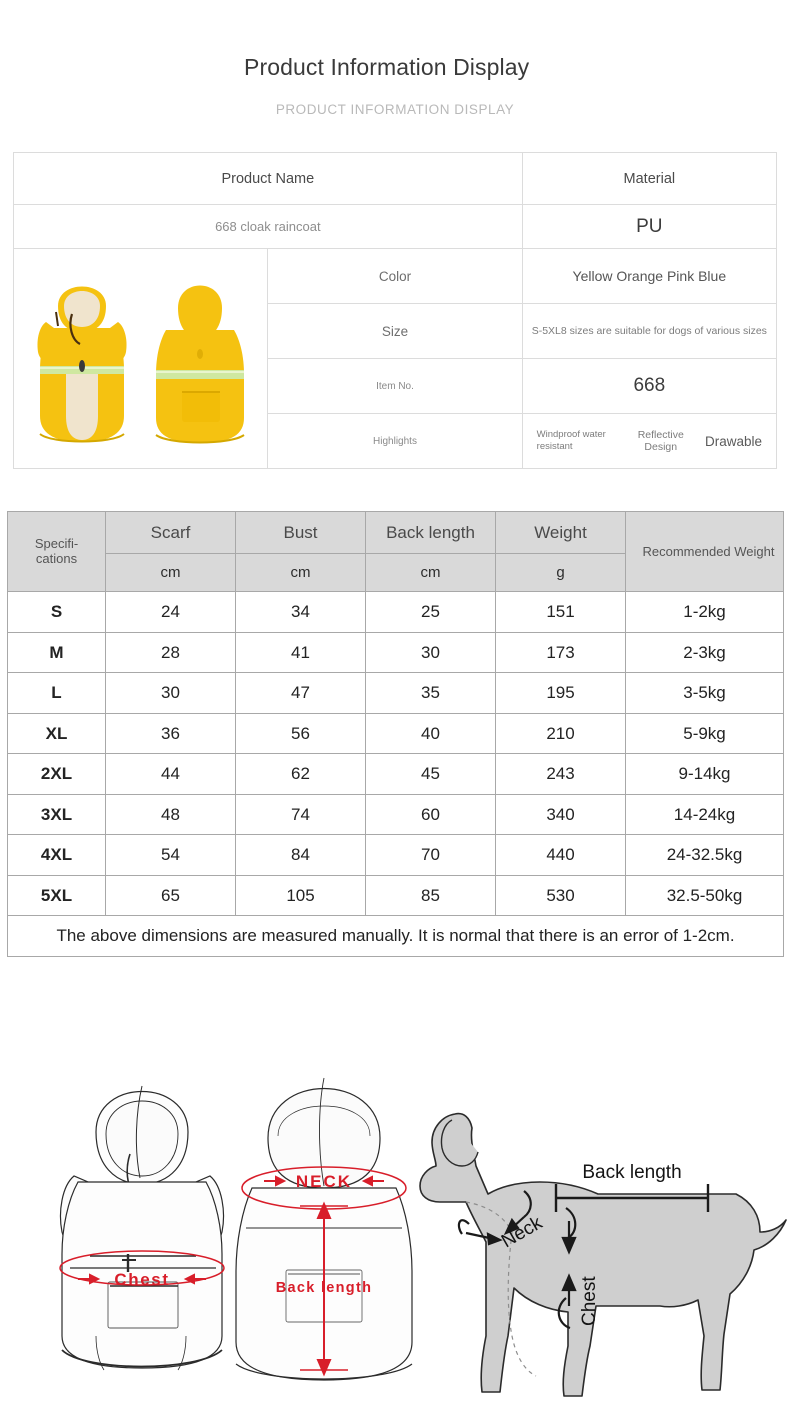 The width and height of the screenshot is (790, 1427). What do you see at coordinates (300, 895) in the screenshot?
I see `cell-bust: 105` at bounding box center [300, 895].